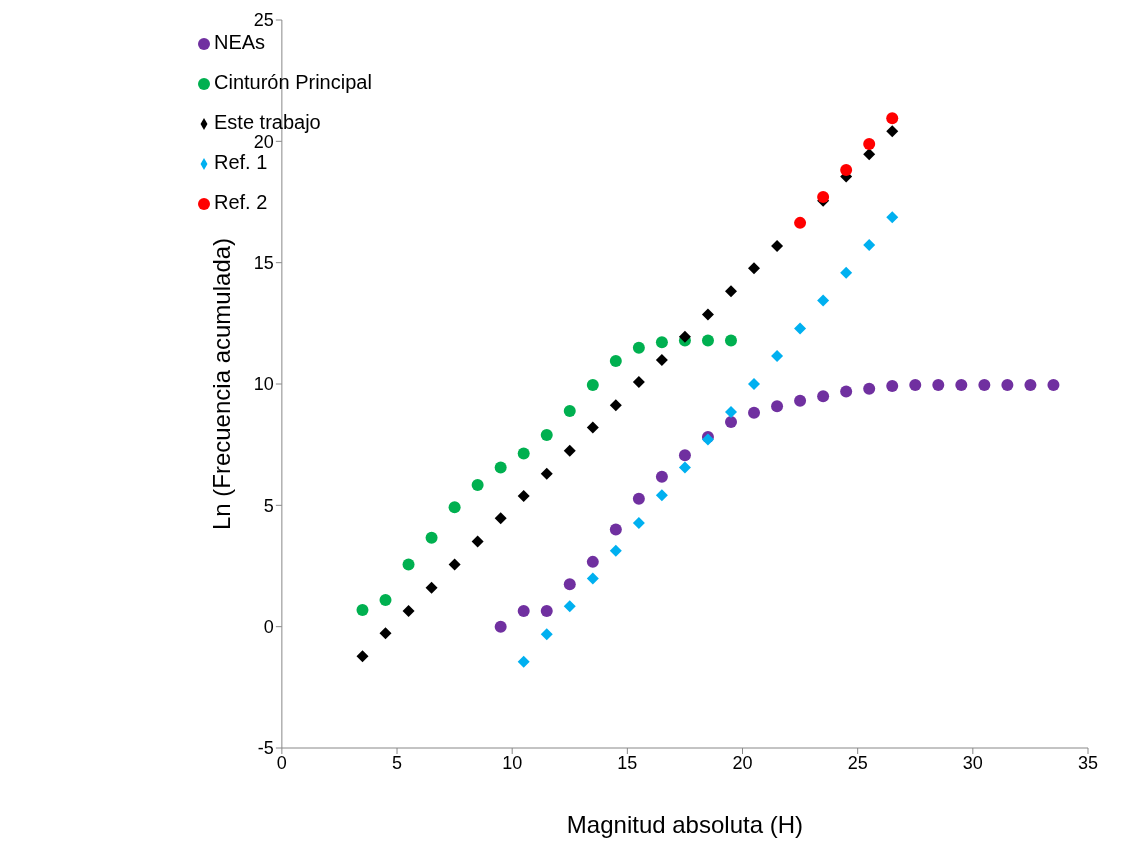 The height and width of the screenshot is (846, 1127). I want to click on y-axis-title: Ln (Frecuencia acumulada), so click(222, 384).